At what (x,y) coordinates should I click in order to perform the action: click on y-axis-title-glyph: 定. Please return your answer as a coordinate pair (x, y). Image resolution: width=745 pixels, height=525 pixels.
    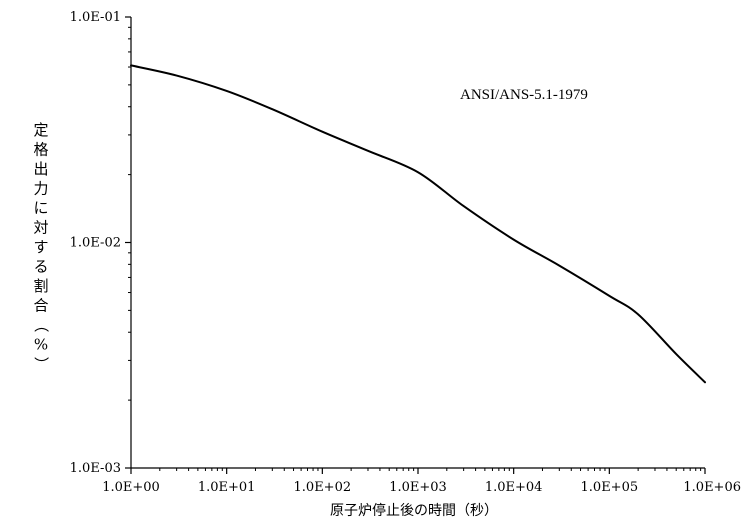
    Looking at the image, I should click on (40, 130).